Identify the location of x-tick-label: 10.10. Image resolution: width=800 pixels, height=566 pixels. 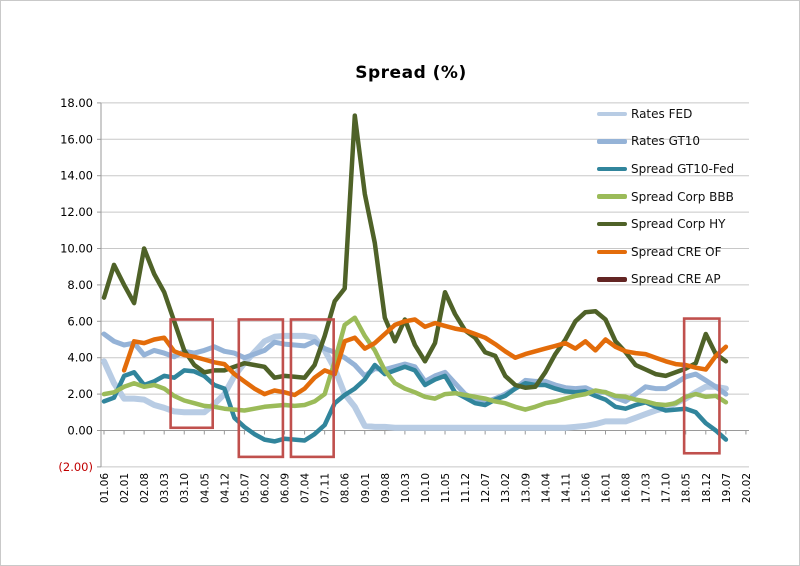
(426, 488).